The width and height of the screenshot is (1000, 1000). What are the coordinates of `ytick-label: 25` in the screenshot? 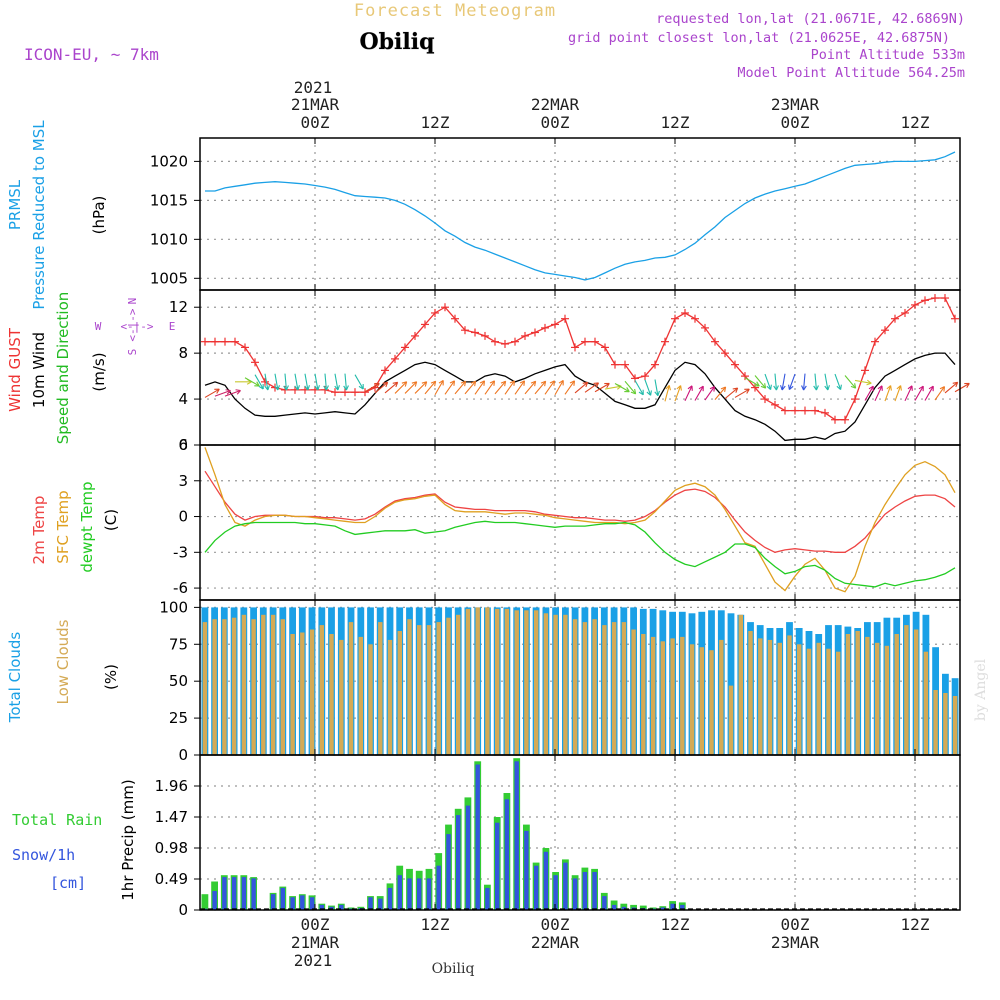 It's located at (178, 718).